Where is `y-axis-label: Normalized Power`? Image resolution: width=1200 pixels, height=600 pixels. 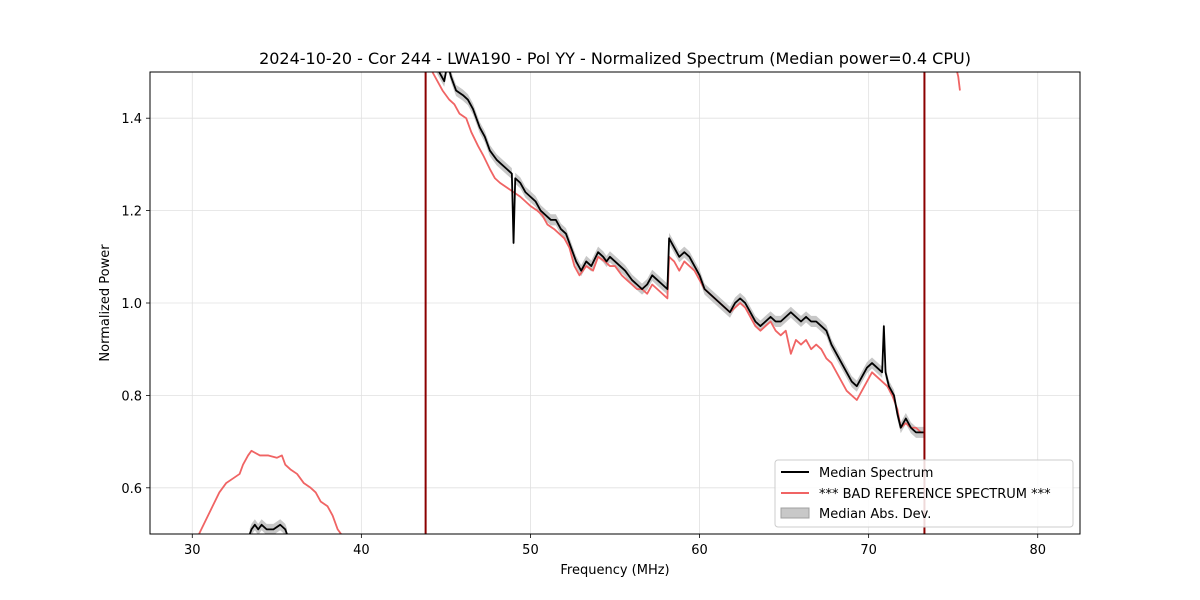
y-axis-label: Normalized Power is located at coordinates (105, 303).